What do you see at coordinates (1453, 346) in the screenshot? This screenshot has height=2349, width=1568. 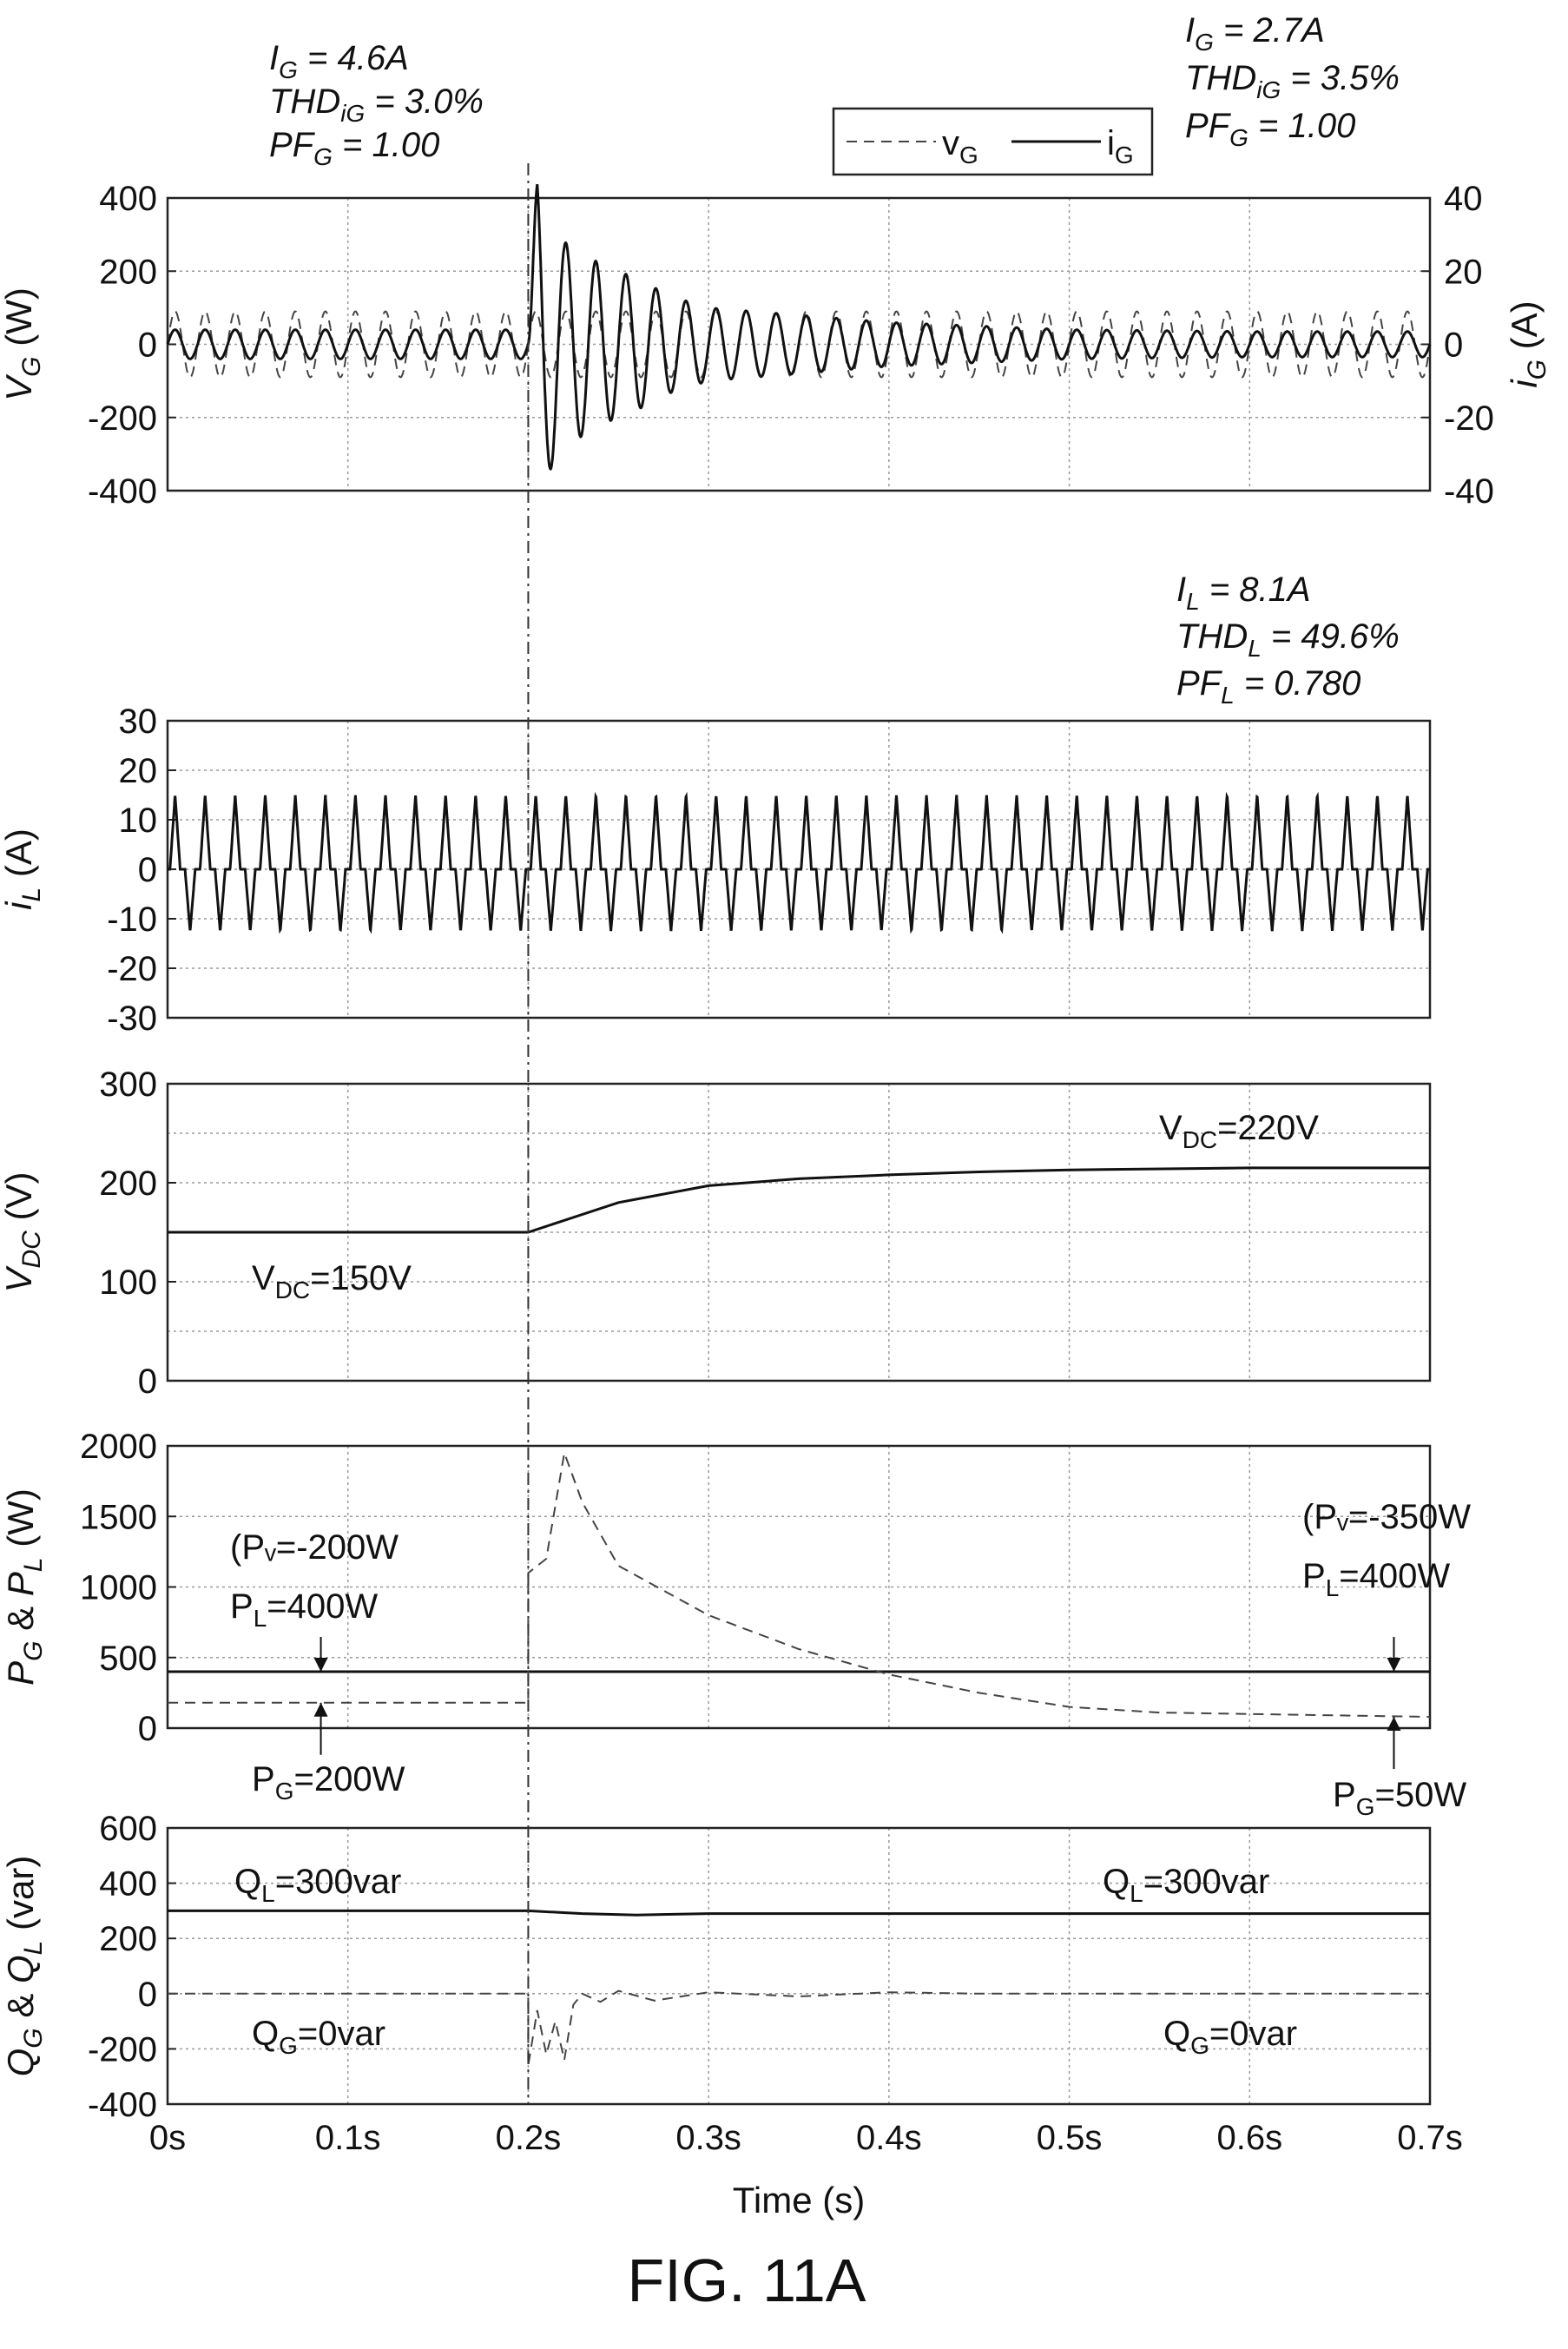 I see `y-right-tick-label: 0` at bounding box center [1453, 346].